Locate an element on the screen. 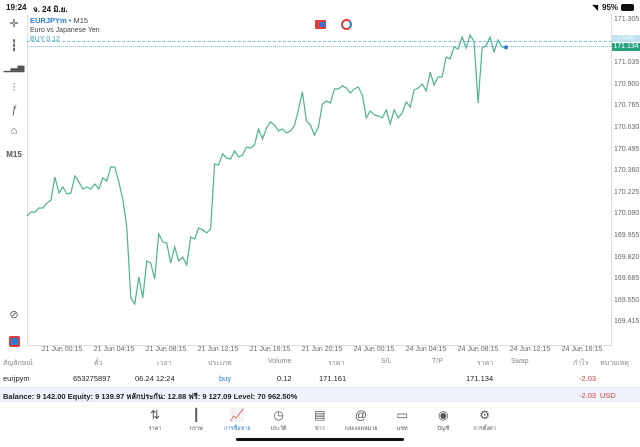  total-profit: -2.03 is located at coordinates (588, 395).